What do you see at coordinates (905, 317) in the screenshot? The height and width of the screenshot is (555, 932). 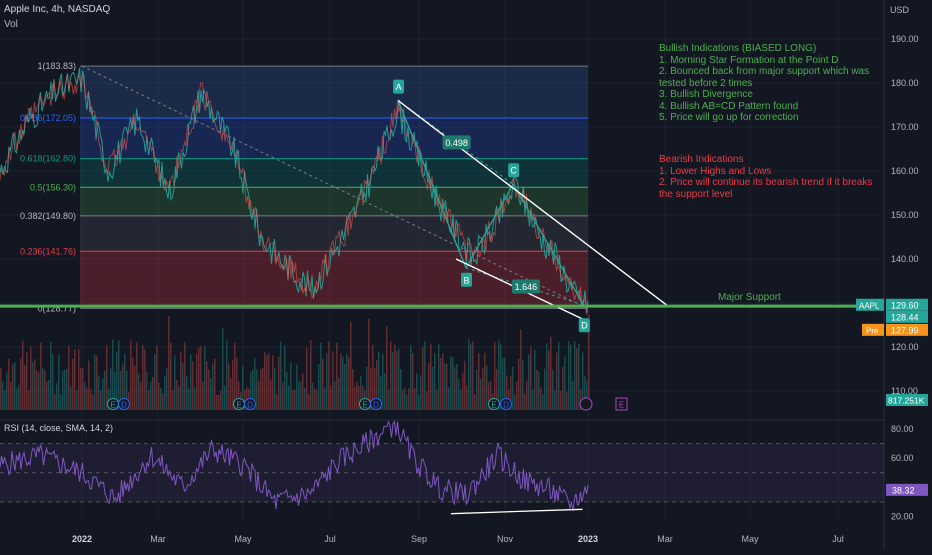 I see `price-tag-value: 128.44` at bounding box center [905, 317].